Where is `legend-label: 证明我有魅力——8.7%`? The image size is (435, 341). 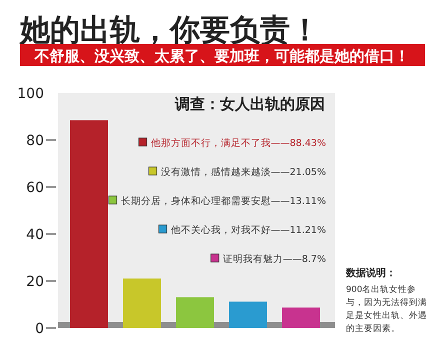 legend-label: 证明我有魅力——8.7% is located at coordinates (274, 259).